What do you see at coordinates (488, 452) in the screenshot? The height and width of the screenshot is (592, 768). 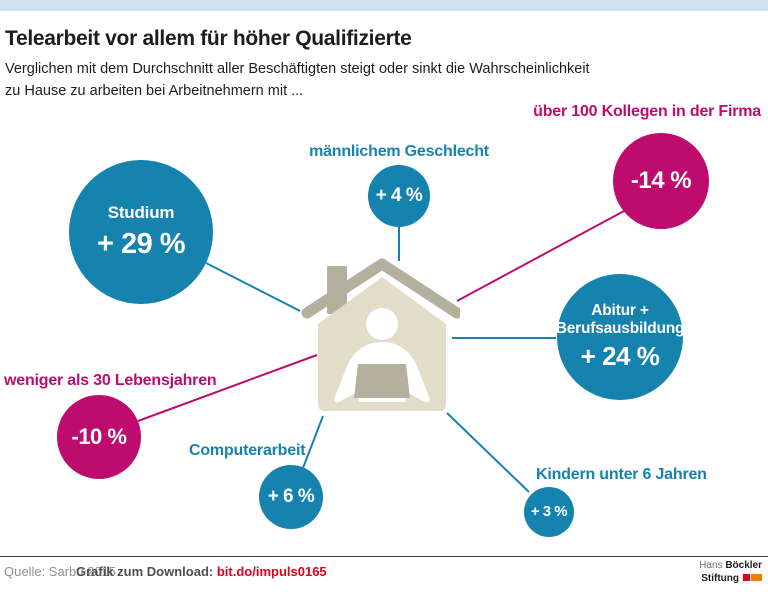 I see `connector-line-kinder` at bounding box center [488, 452].